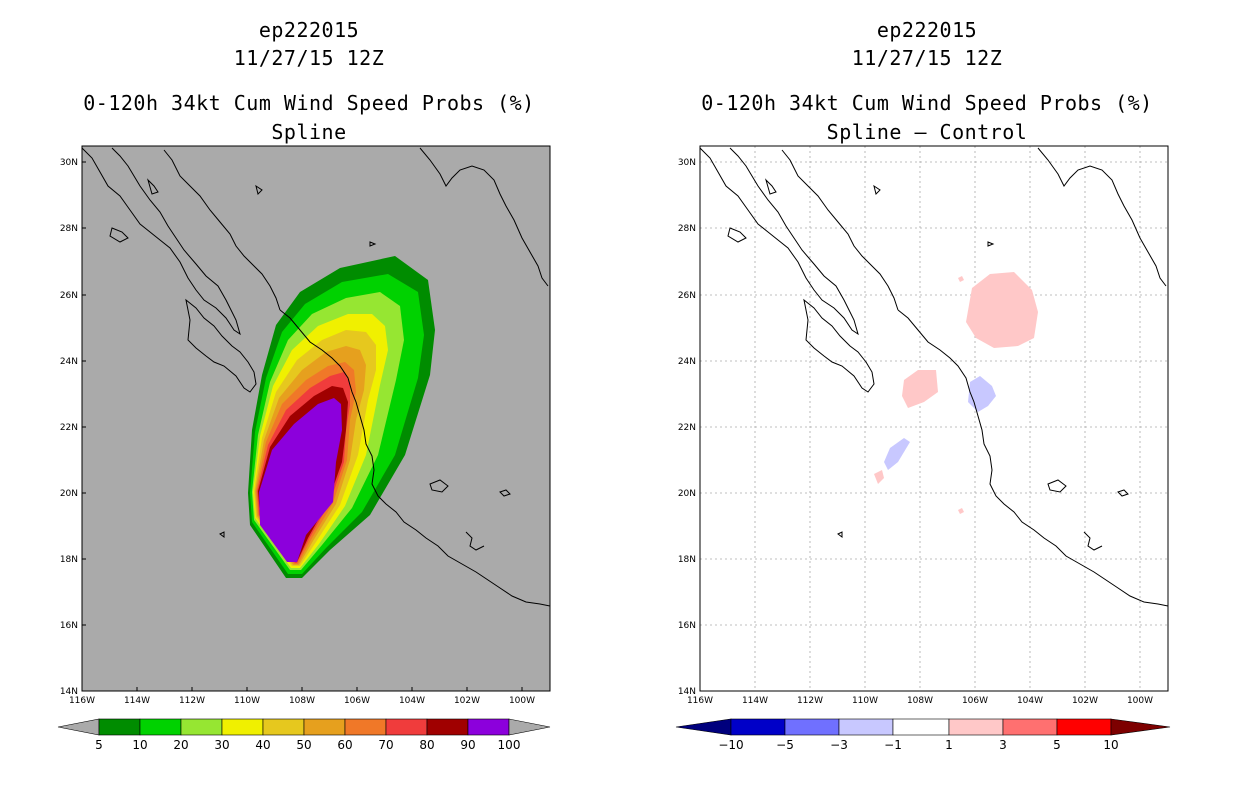 The height and width of the screenshot is (800, 1236). What do you see at coordinates (309, 103) in the screenshot?
I see `left-product-title: 0-120h 34kt Cum Wind Speed Probs (%)` at bounding box center [309, 103].